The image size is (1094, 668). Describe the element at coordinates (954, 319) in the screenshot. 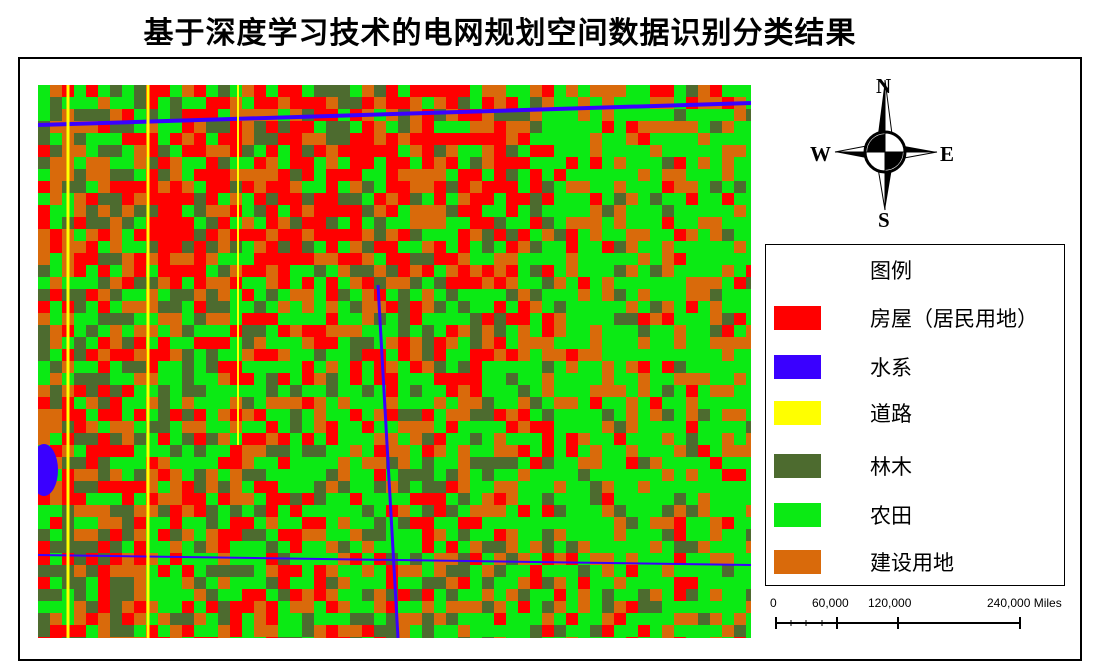

I see `legend-label-house: 房屋（居民用地）` at that location.